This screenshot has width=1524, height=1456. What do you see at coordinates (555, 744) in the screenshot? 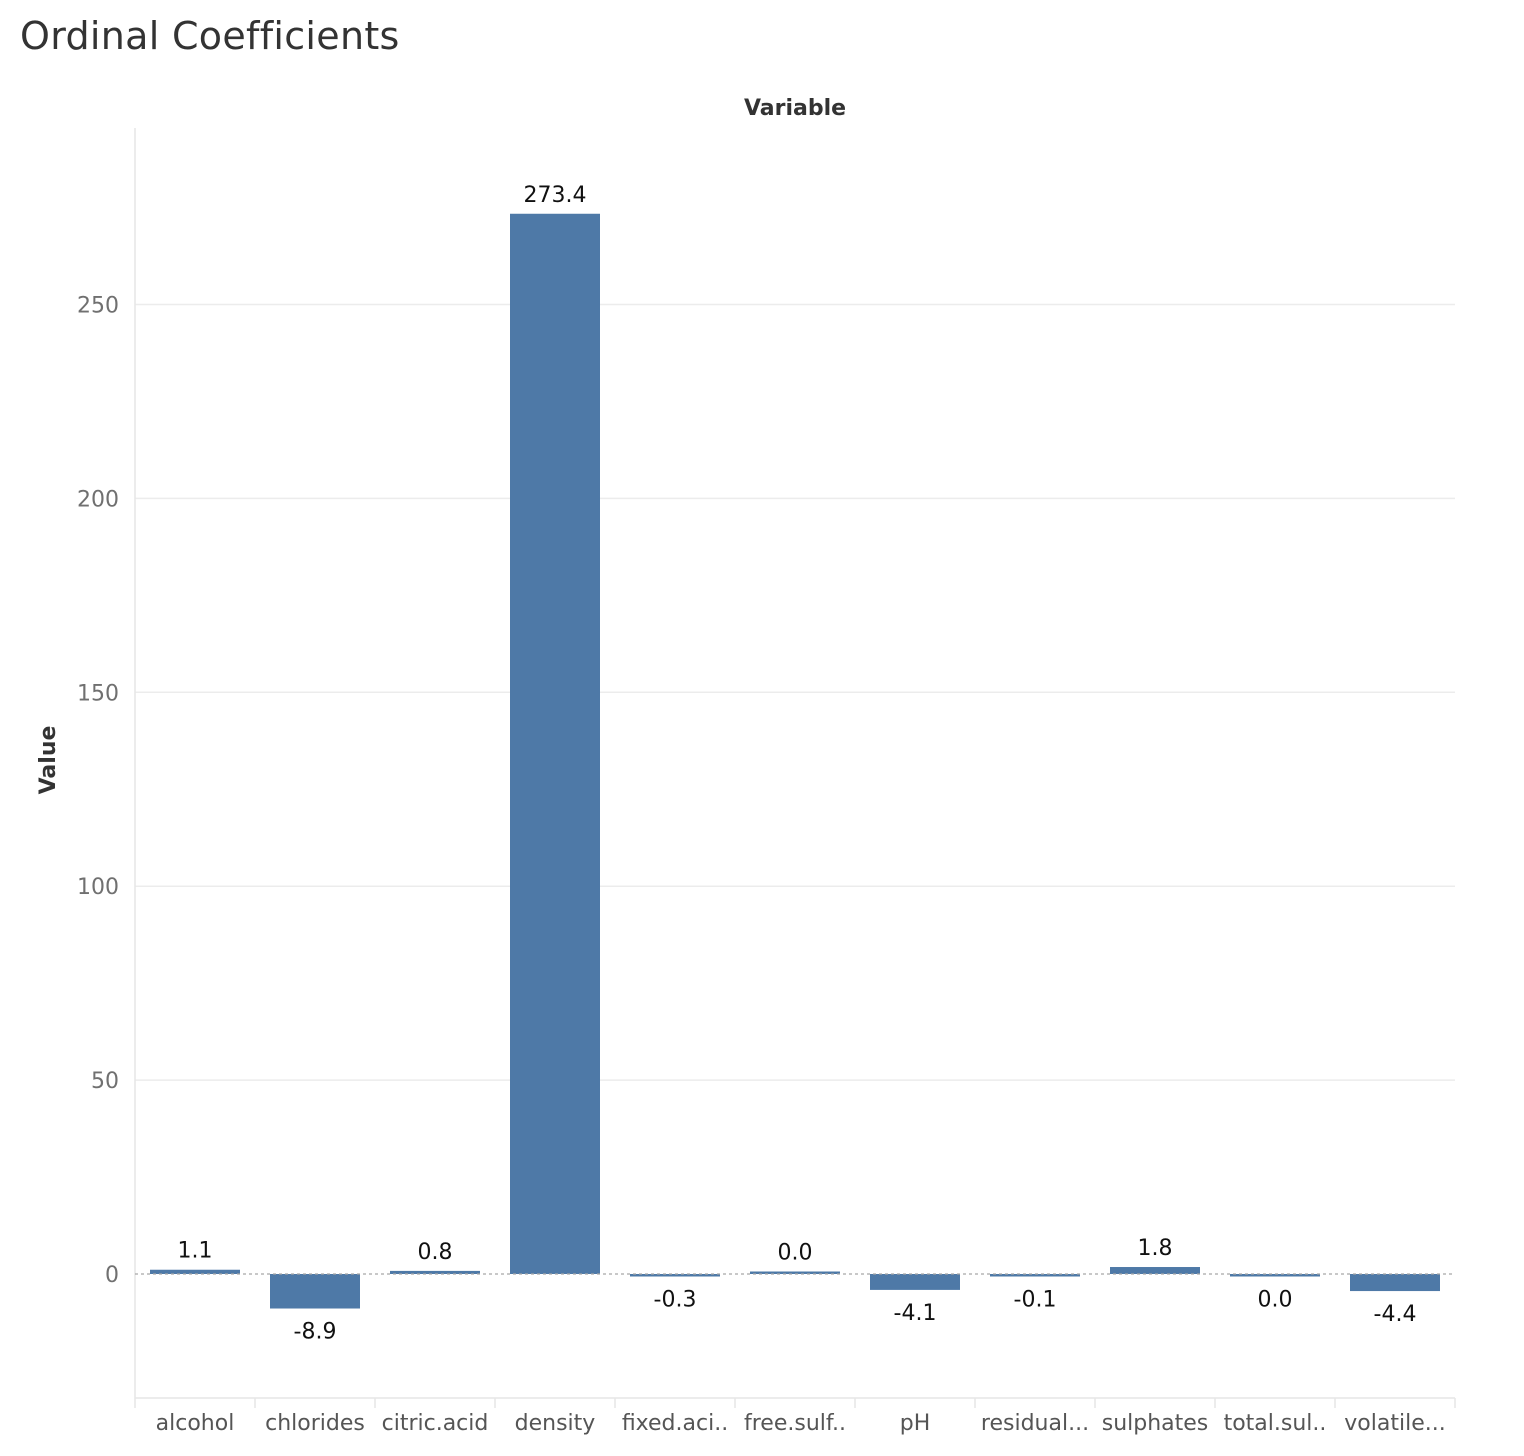
I see `bar-density` at bounding box center [555, 744].